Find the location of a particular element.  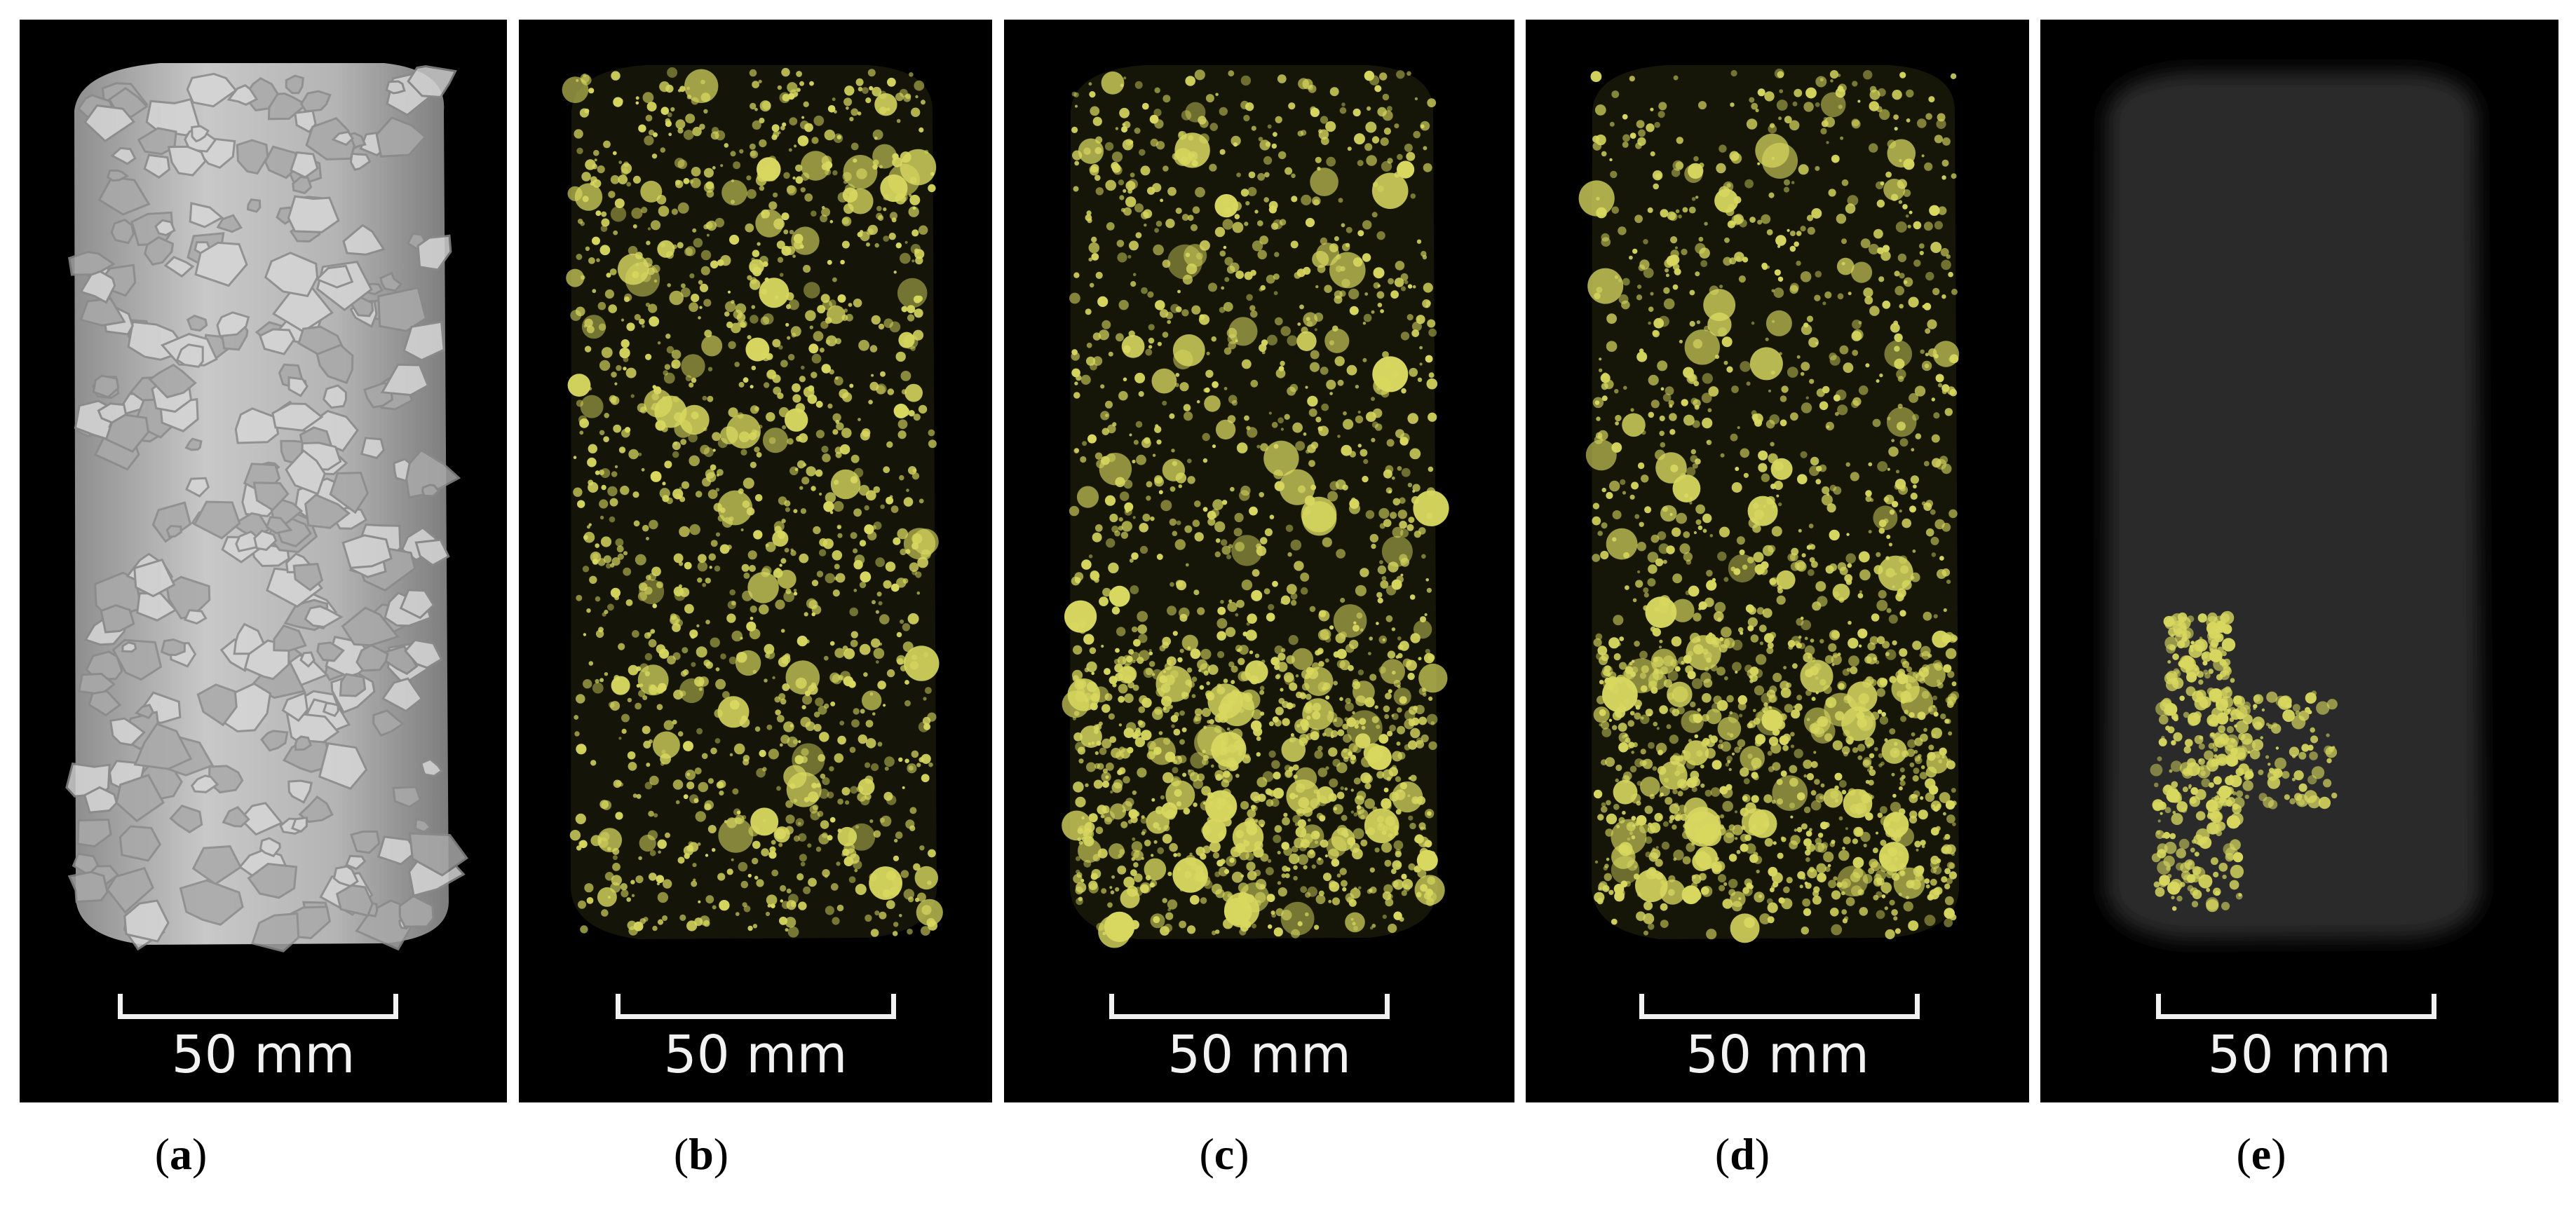

pore-cloud-c is located at coordinates (1255, 508).